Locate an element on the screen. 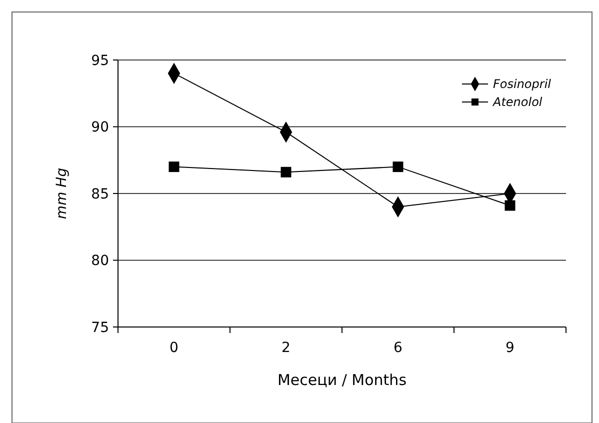 This screenshot has height=423, width=599. y-tick-label: 75 is located at coordinates (100, 328).